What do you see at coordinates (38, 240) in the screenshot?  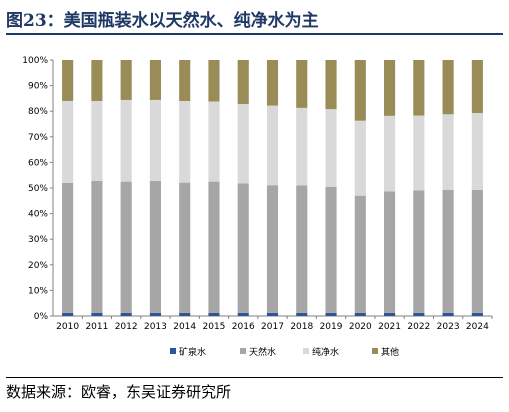 I see `y-tick-label: 30%` at bounding box center [38, 240].